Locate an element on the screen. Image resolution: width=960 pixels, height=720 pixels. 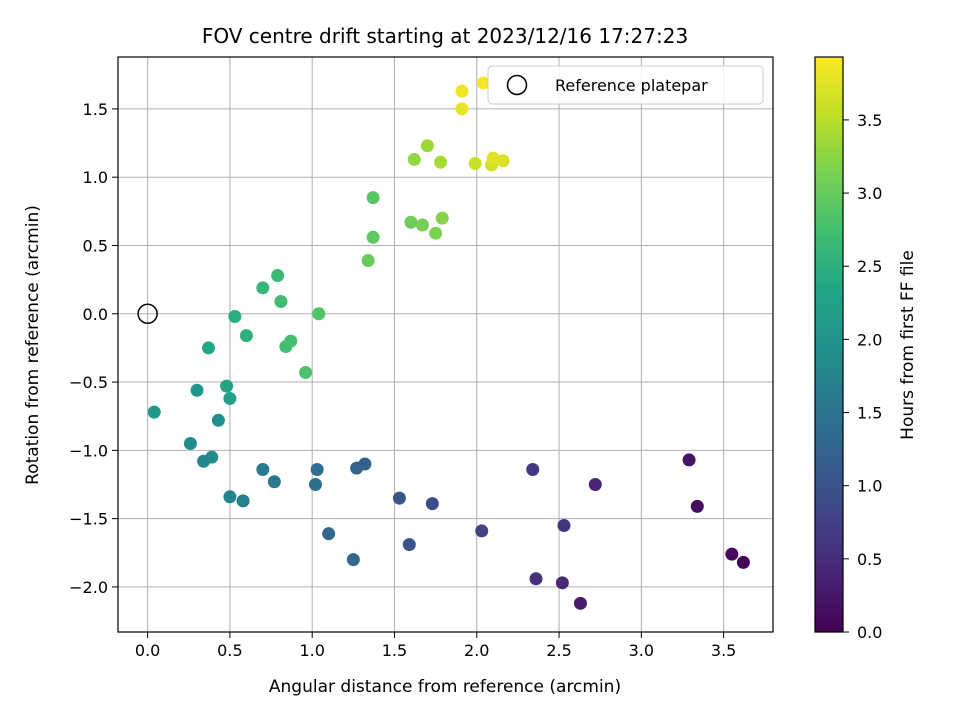
legend-marker is located at coordinates (517, 85).